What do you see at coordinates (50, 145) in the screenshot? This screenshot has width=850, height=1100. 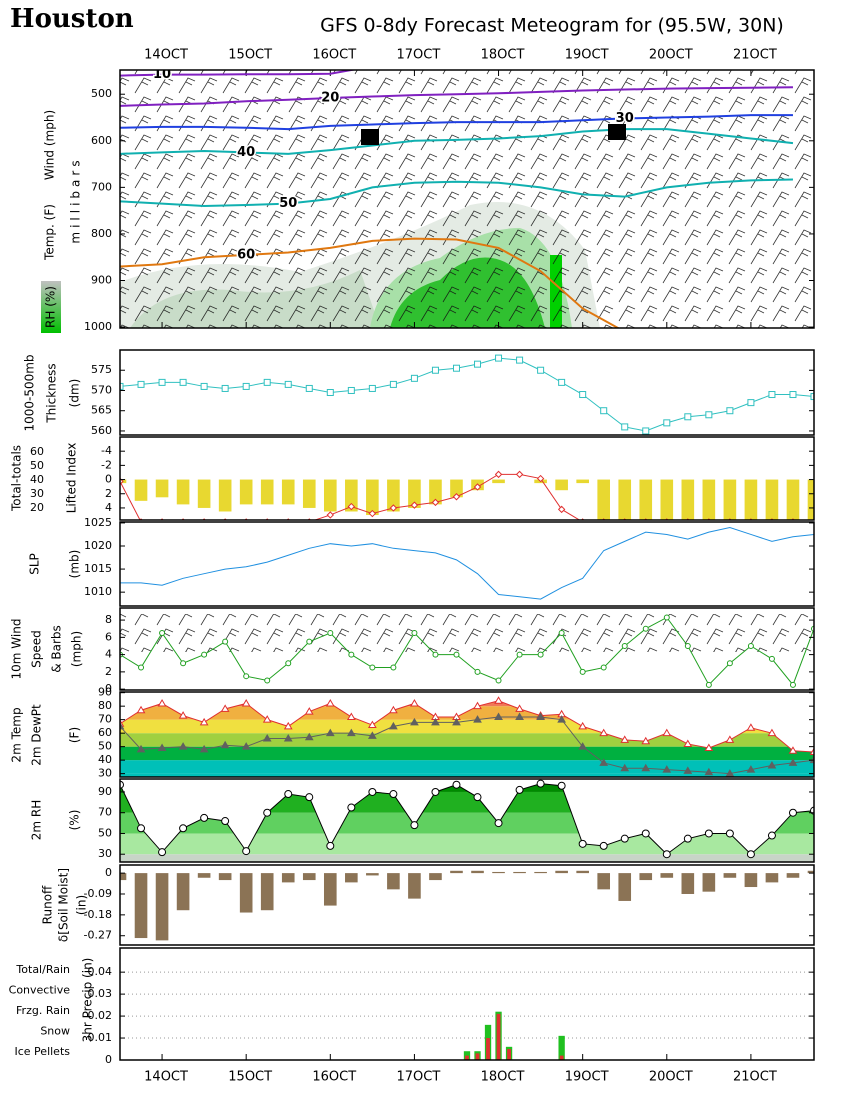 I see `axis-title: Wind (mph)` at bounding box center [50, 145].